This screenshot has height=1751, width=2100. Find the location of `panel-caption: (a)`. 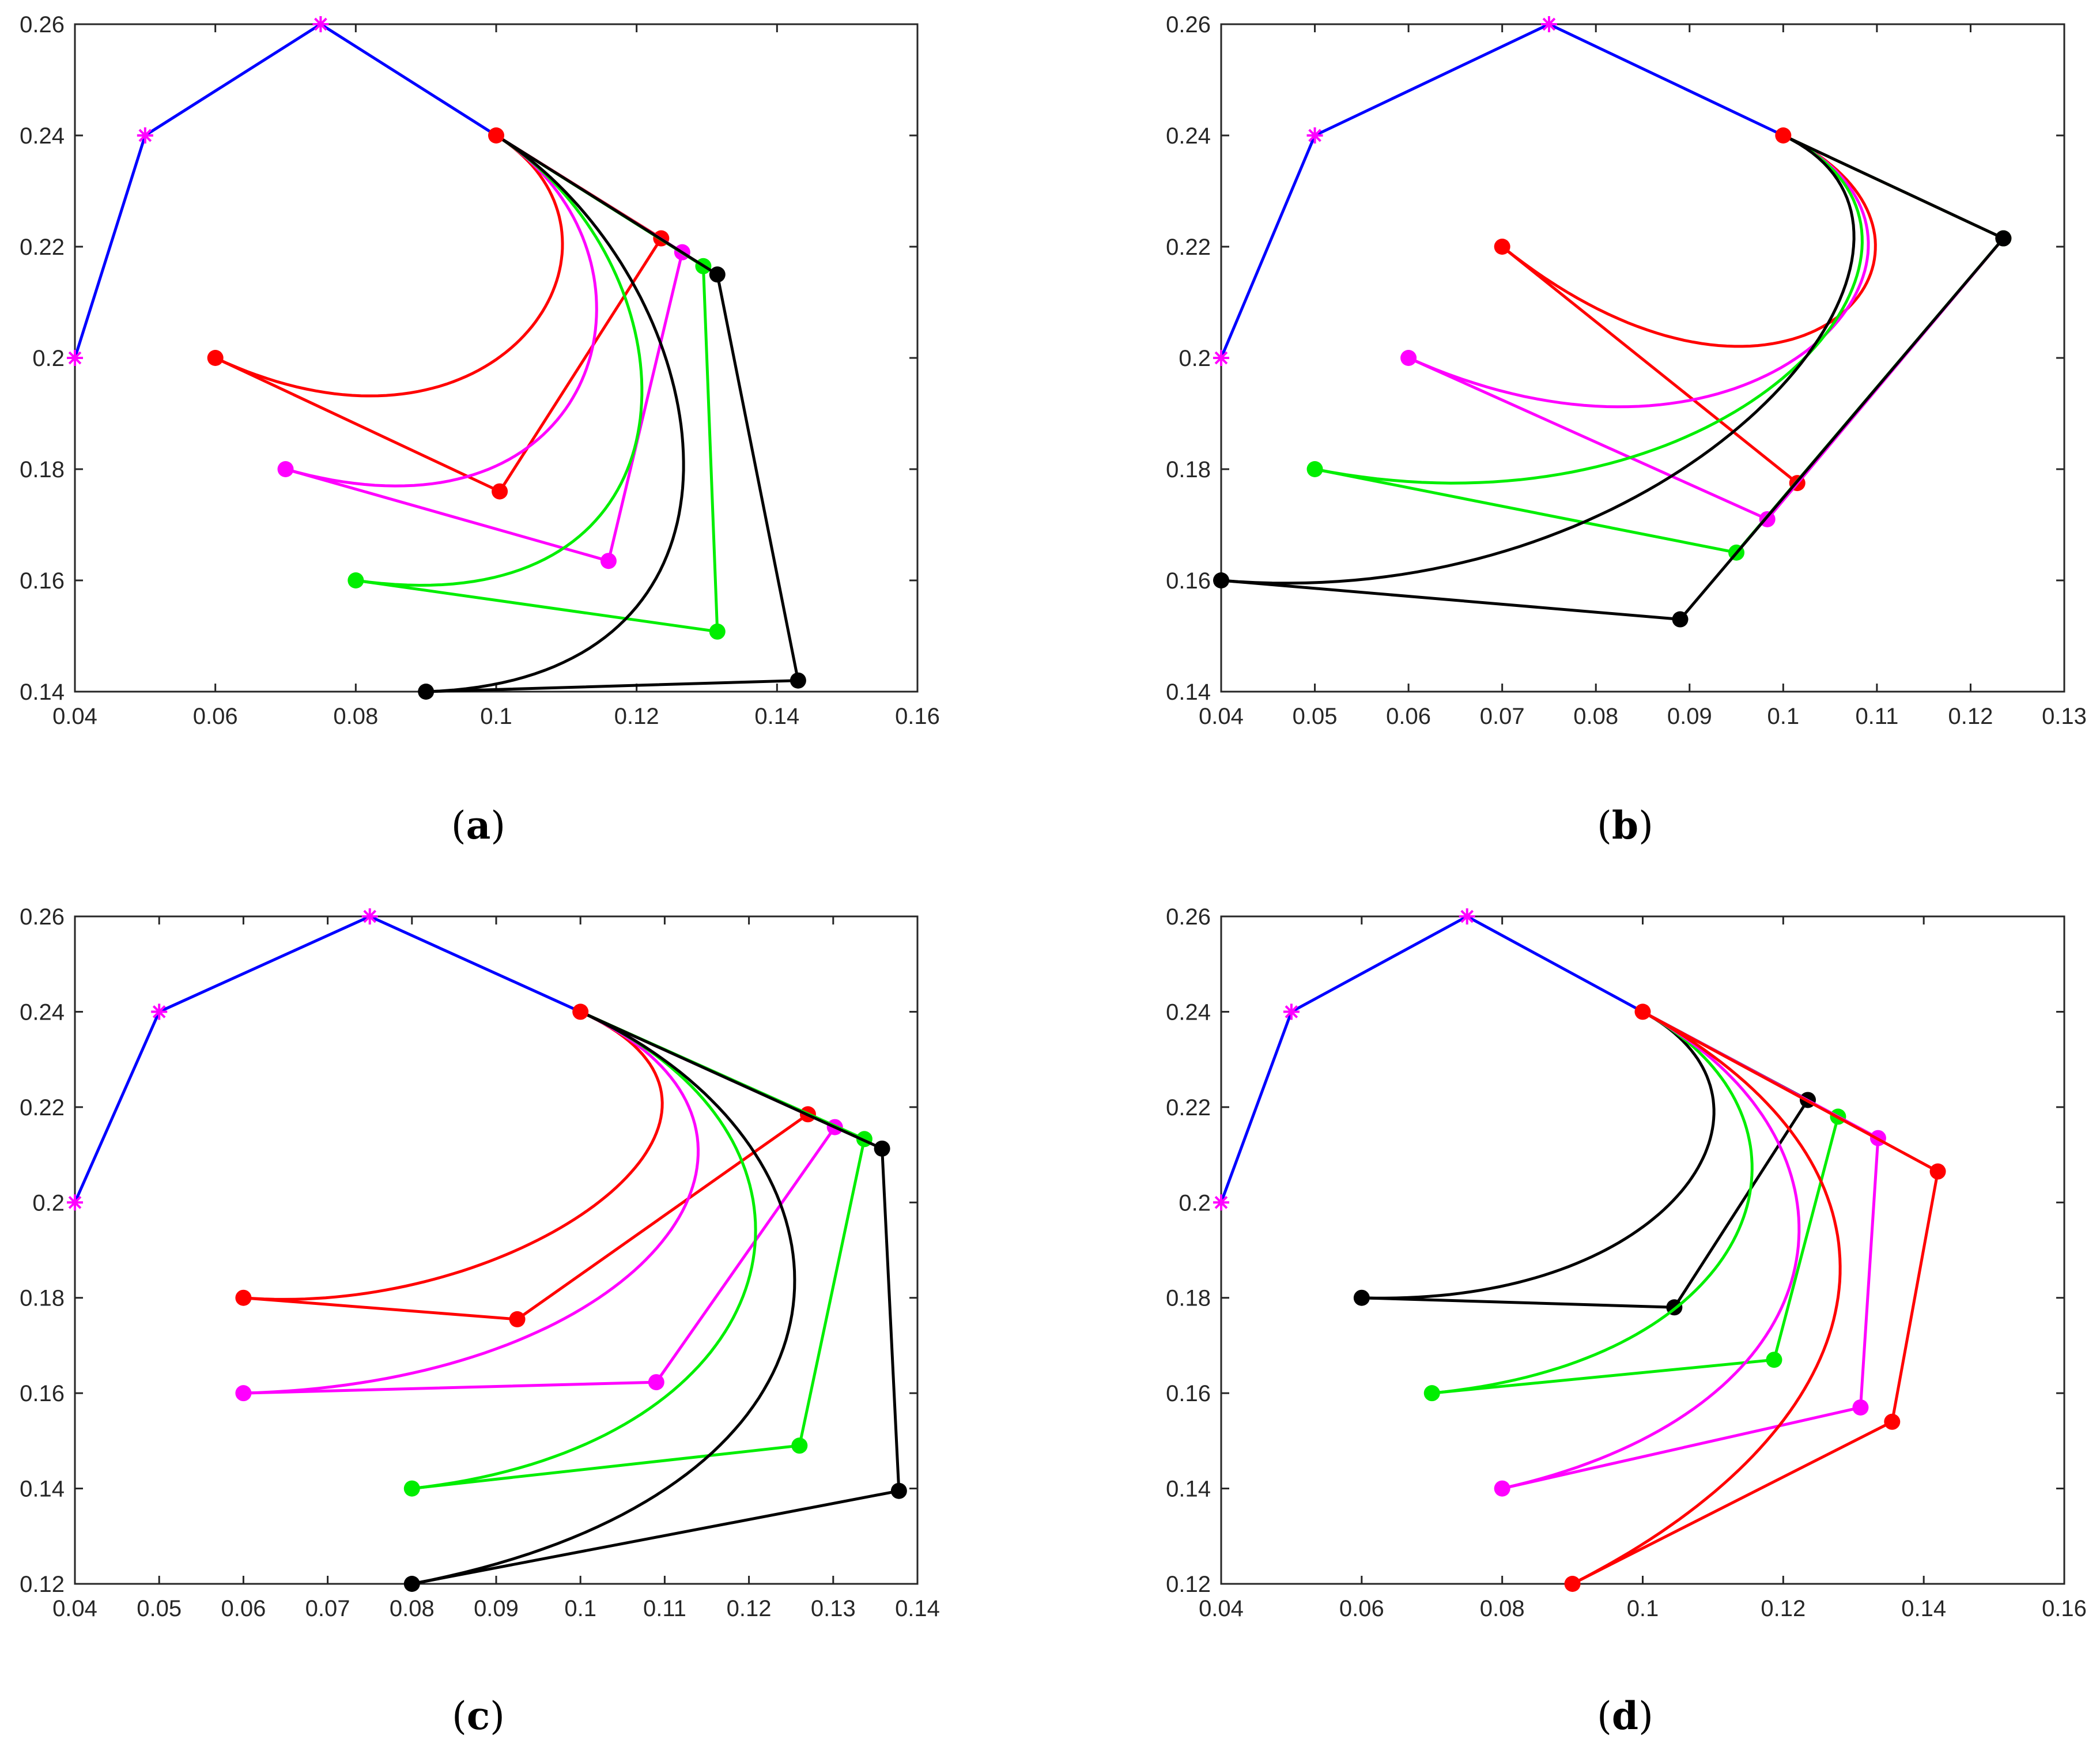

panel-caption: (a) is located at coordinates (478, 825).